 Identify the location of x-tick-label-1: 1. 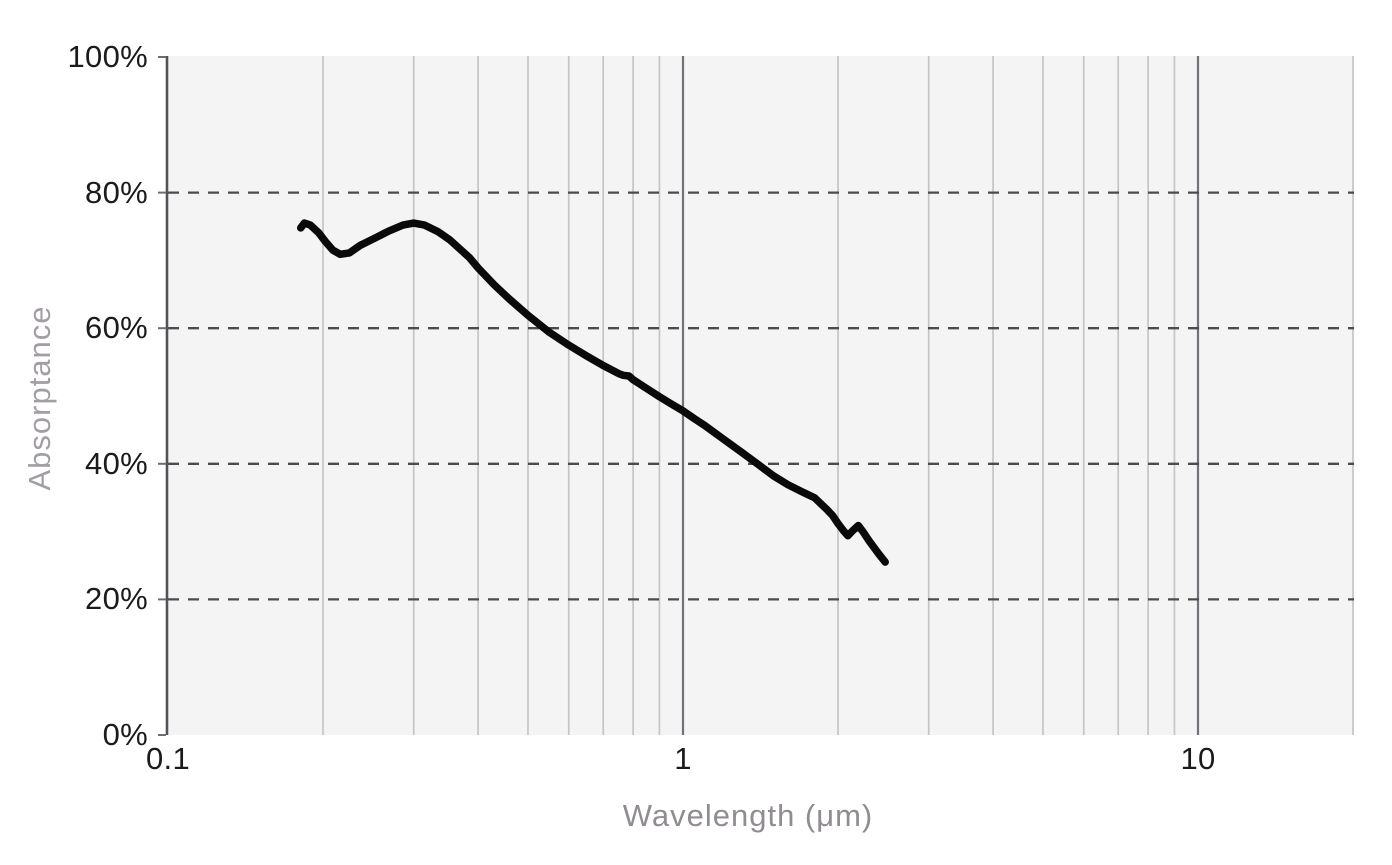
(683, 758).